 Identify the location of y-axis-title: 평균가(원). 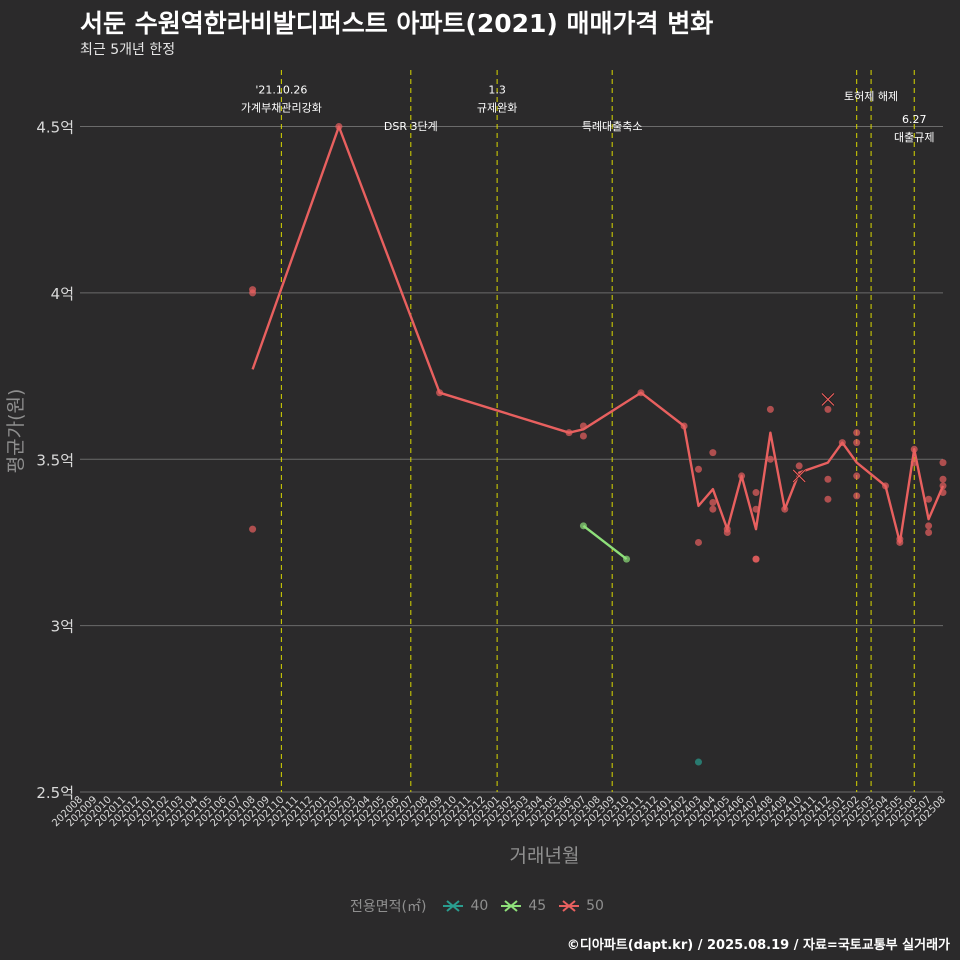
(16, 431).